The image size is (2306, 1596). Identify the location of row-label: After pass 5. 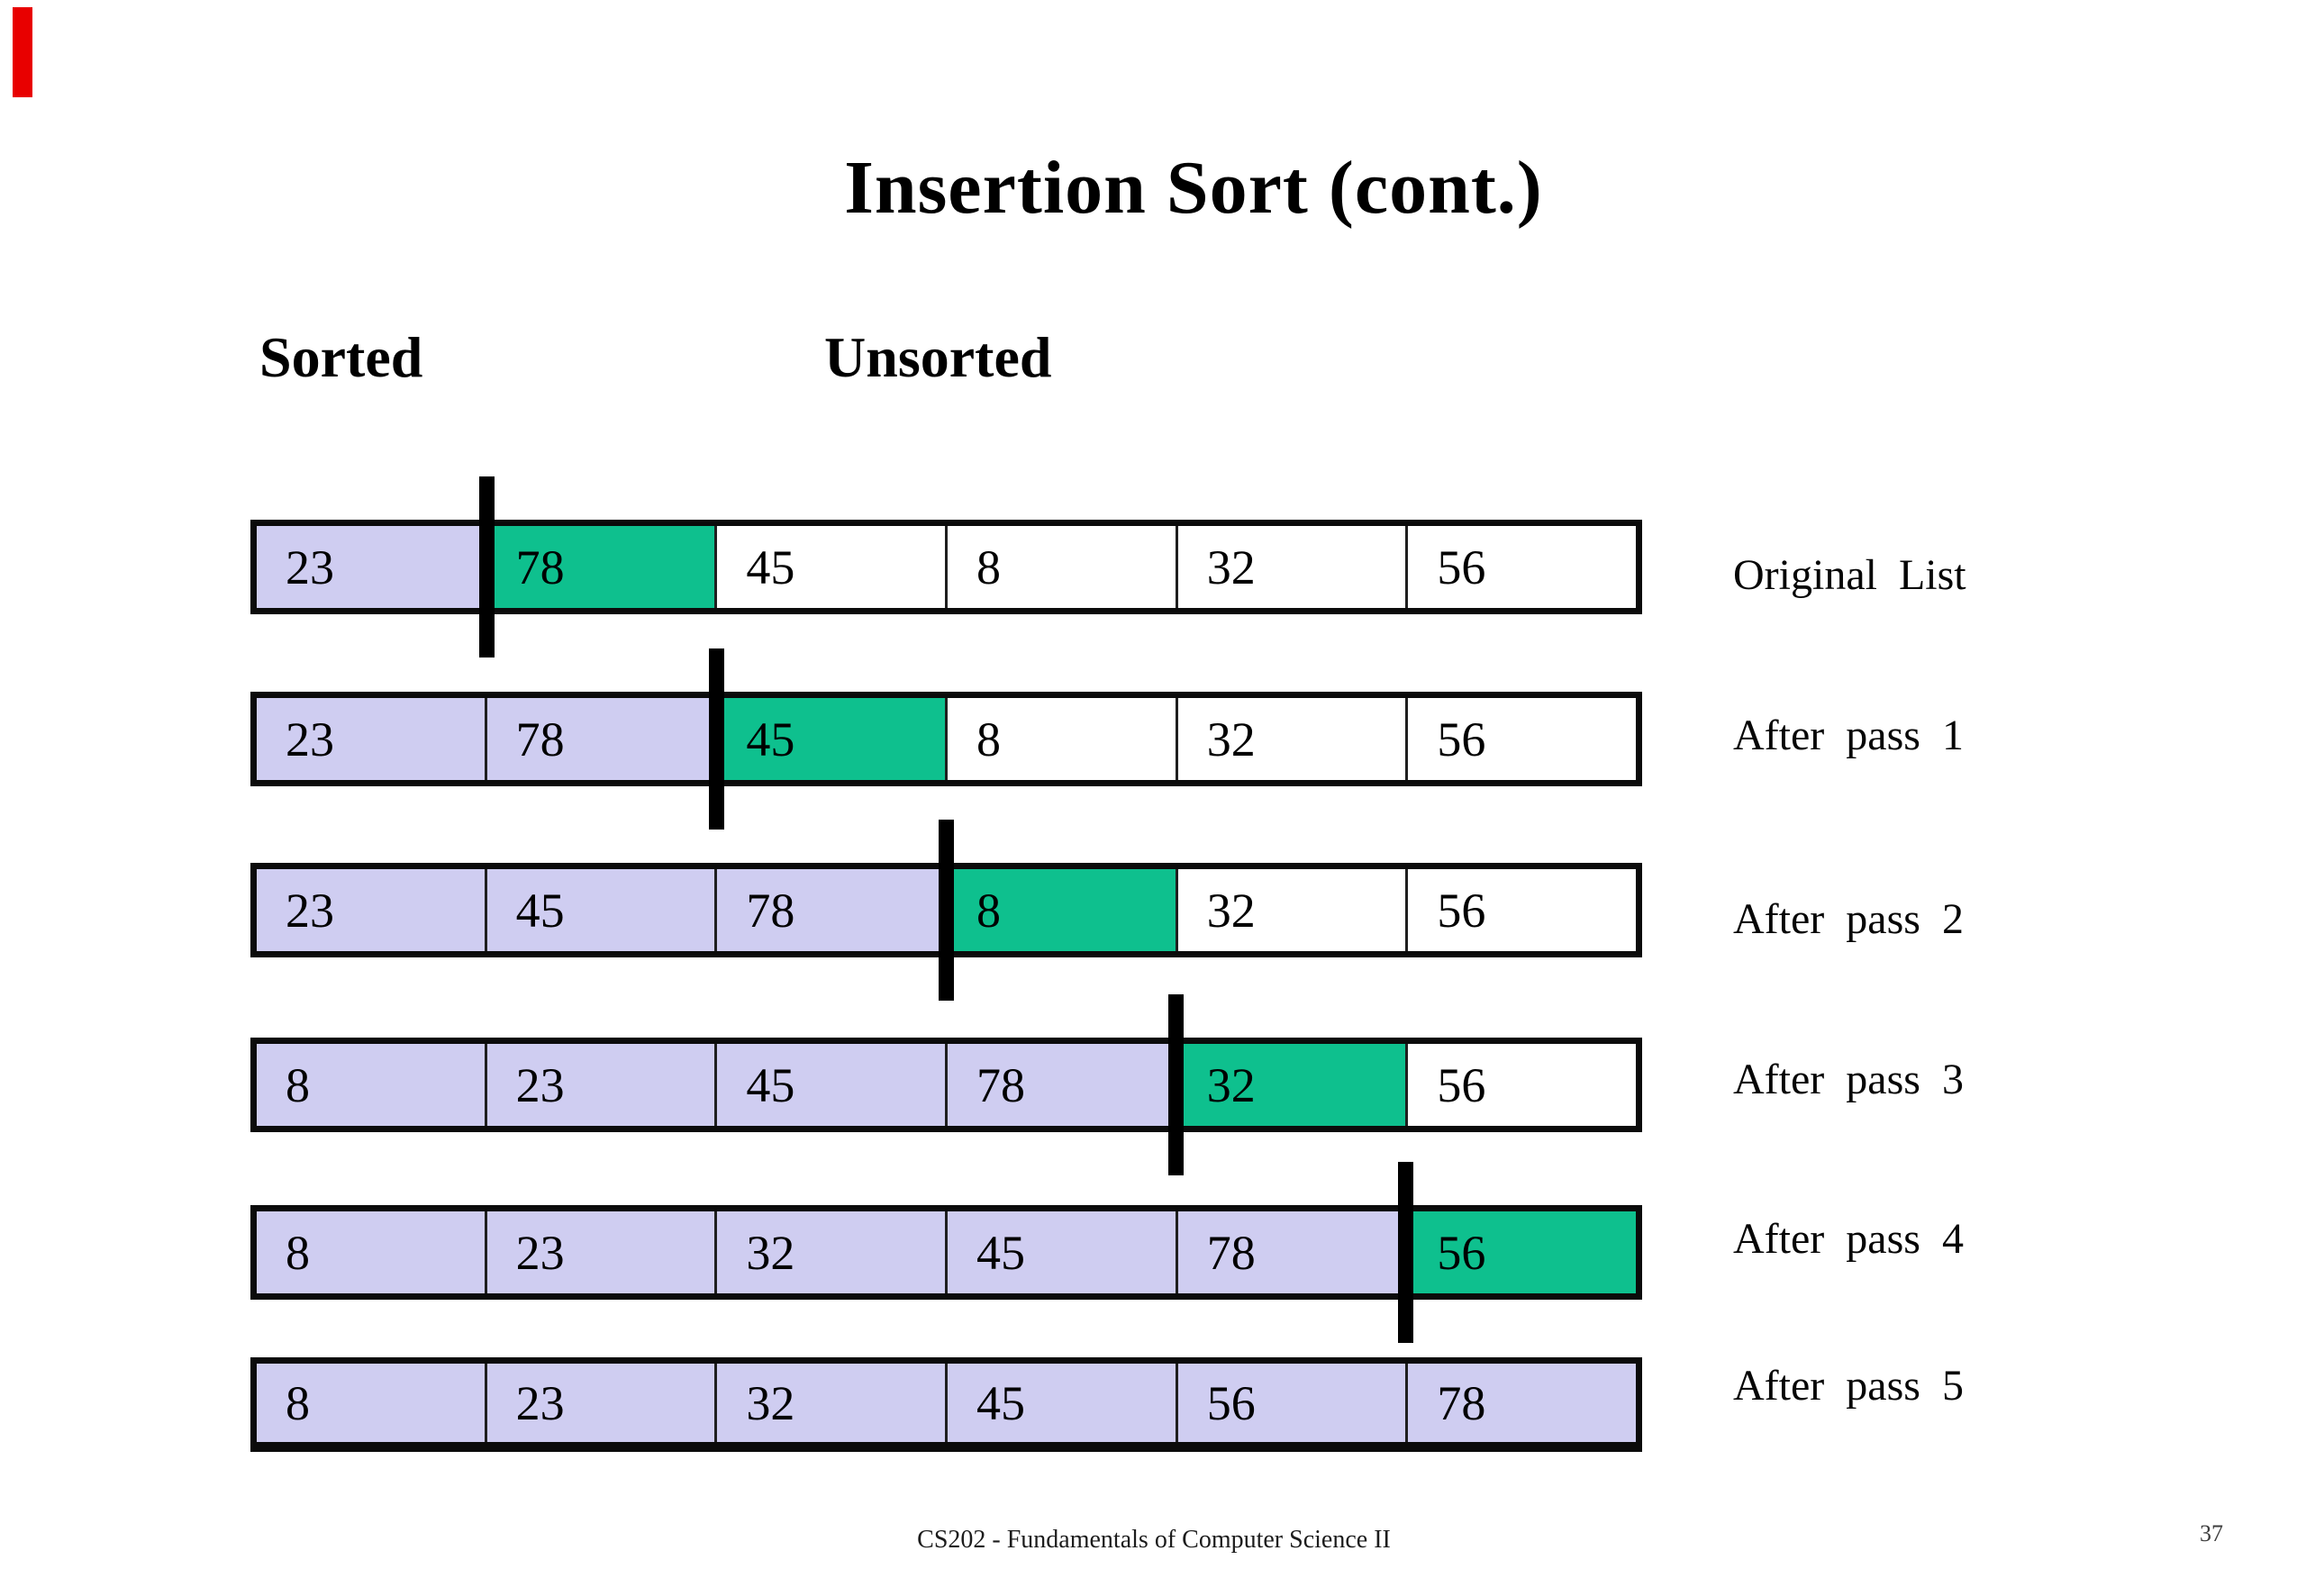
(1848, 1386).